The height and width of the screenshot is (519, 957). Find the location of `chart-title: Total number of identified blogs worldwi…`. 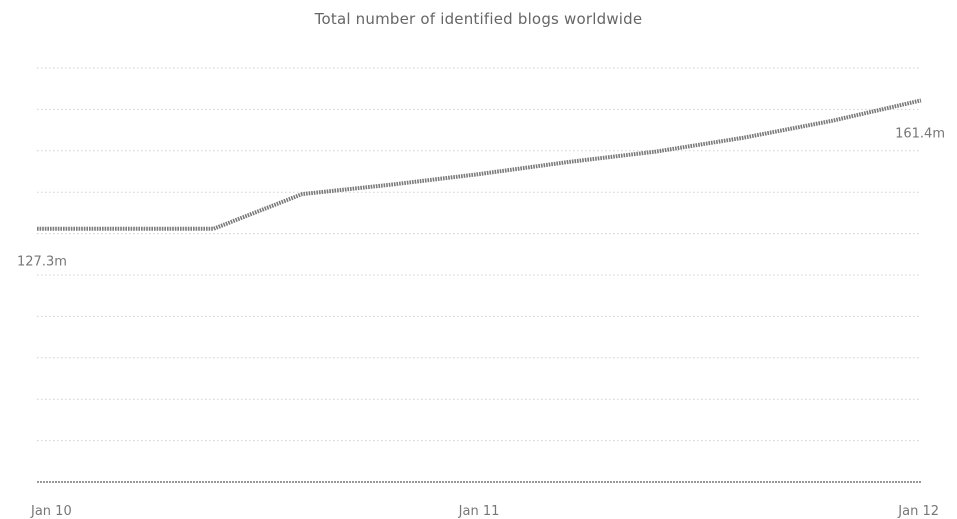

chart-title: Total number of identified blogs worldwi… is located at coordinates (478, 19).